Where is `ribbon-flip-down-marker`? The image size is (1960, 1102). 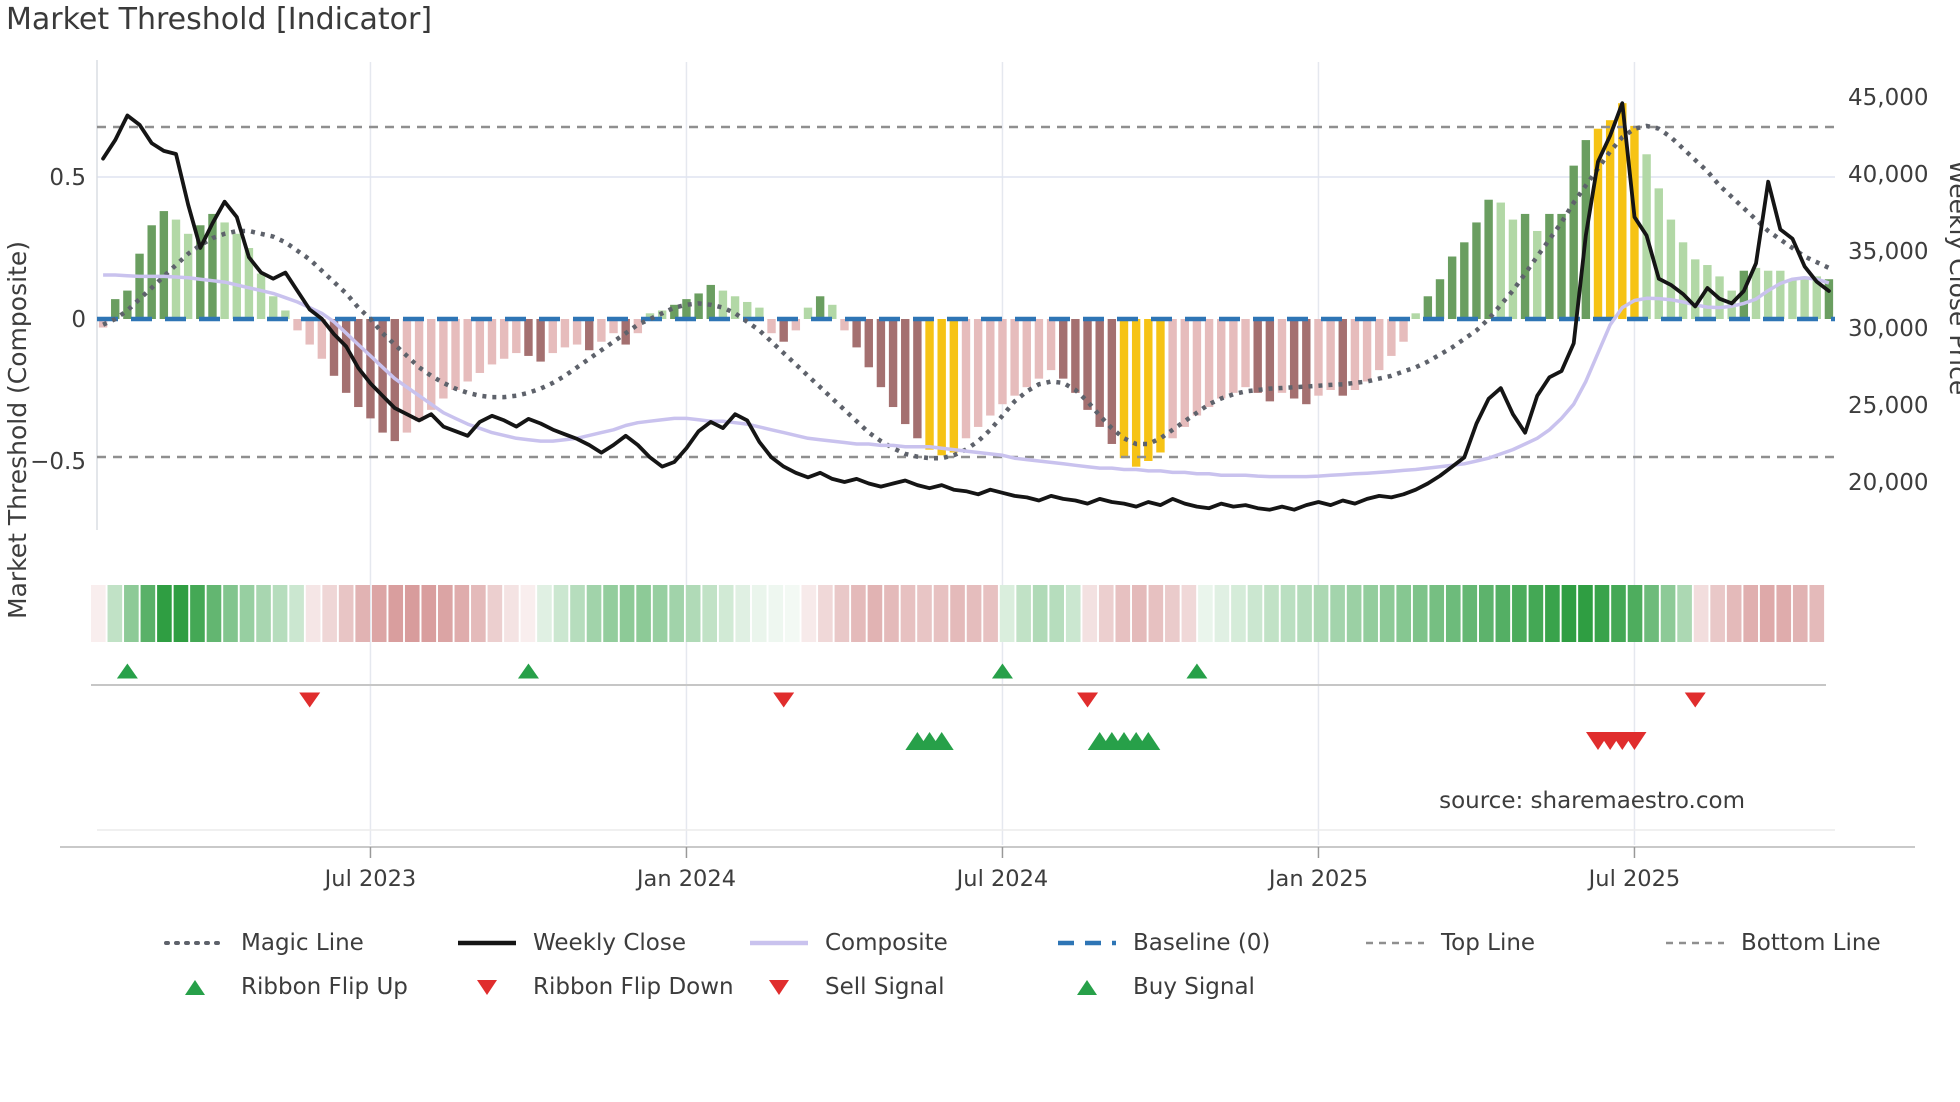 ribbon-flip-down-marker is located at coordinates (310, 700).